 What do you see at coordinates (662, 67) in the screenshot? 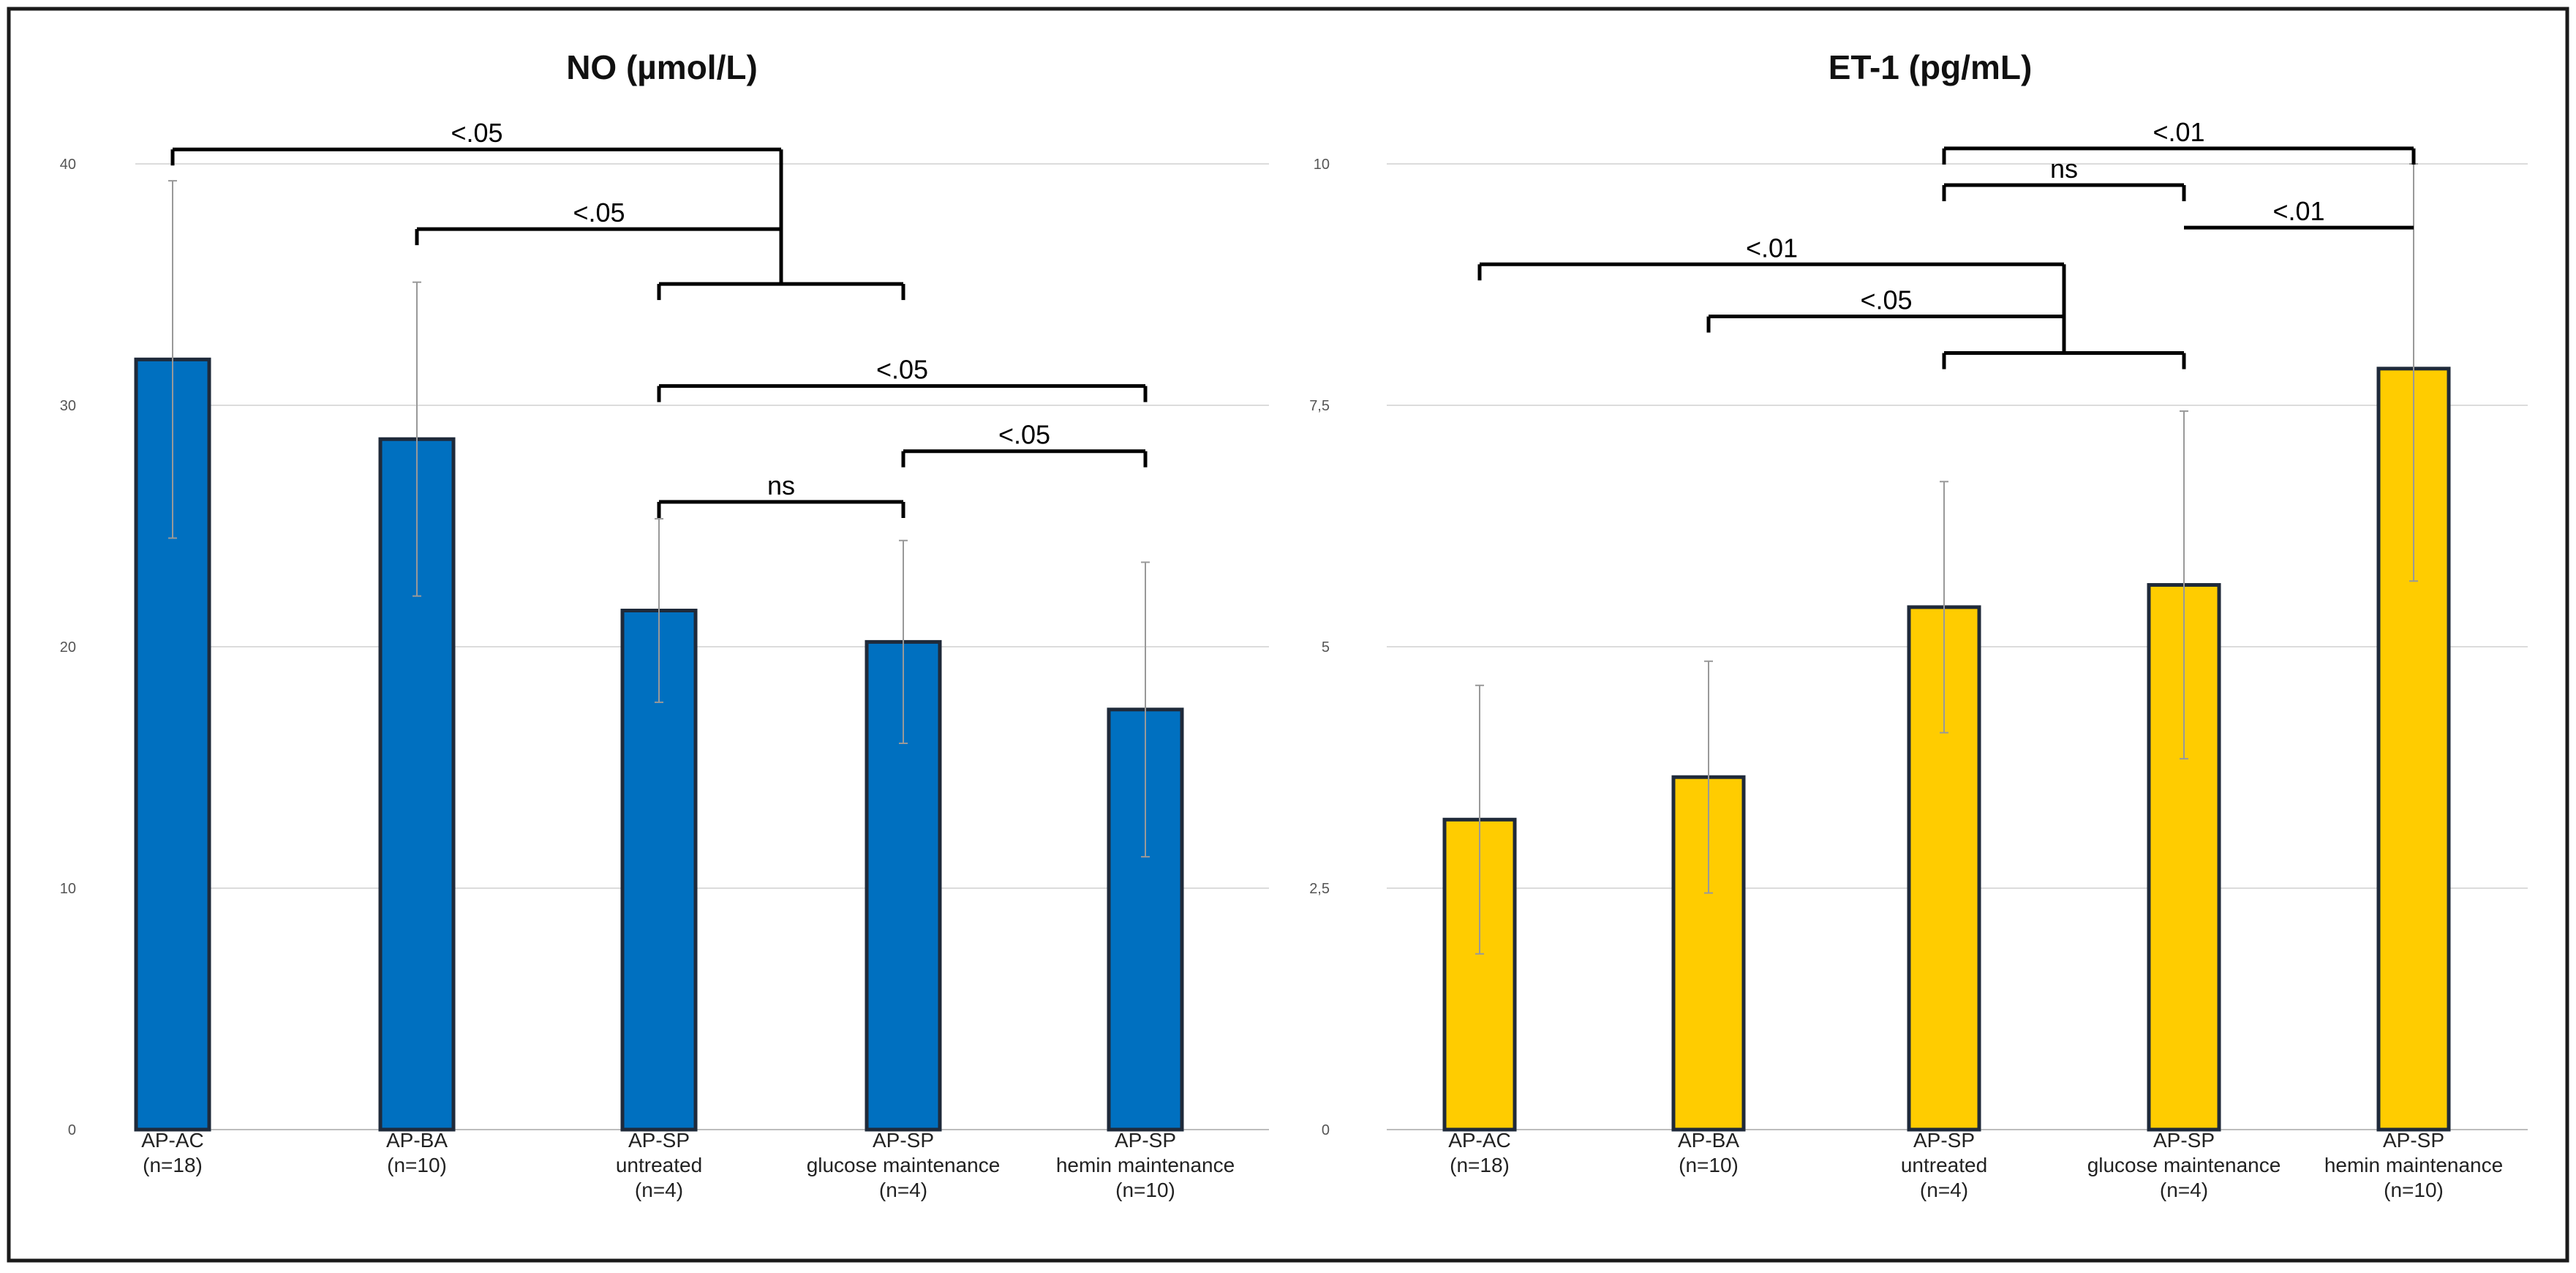
I see `chart-title: NO (µmol/L)` at bounding box center [662, 67].